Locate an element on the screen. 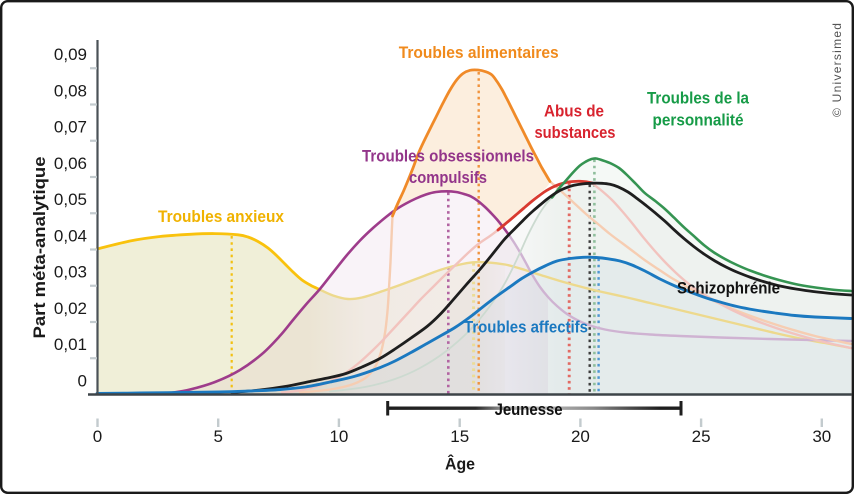 This screenshot has width=854, height=499. svg-text: 0,07 is located at coordinates (70, 127).